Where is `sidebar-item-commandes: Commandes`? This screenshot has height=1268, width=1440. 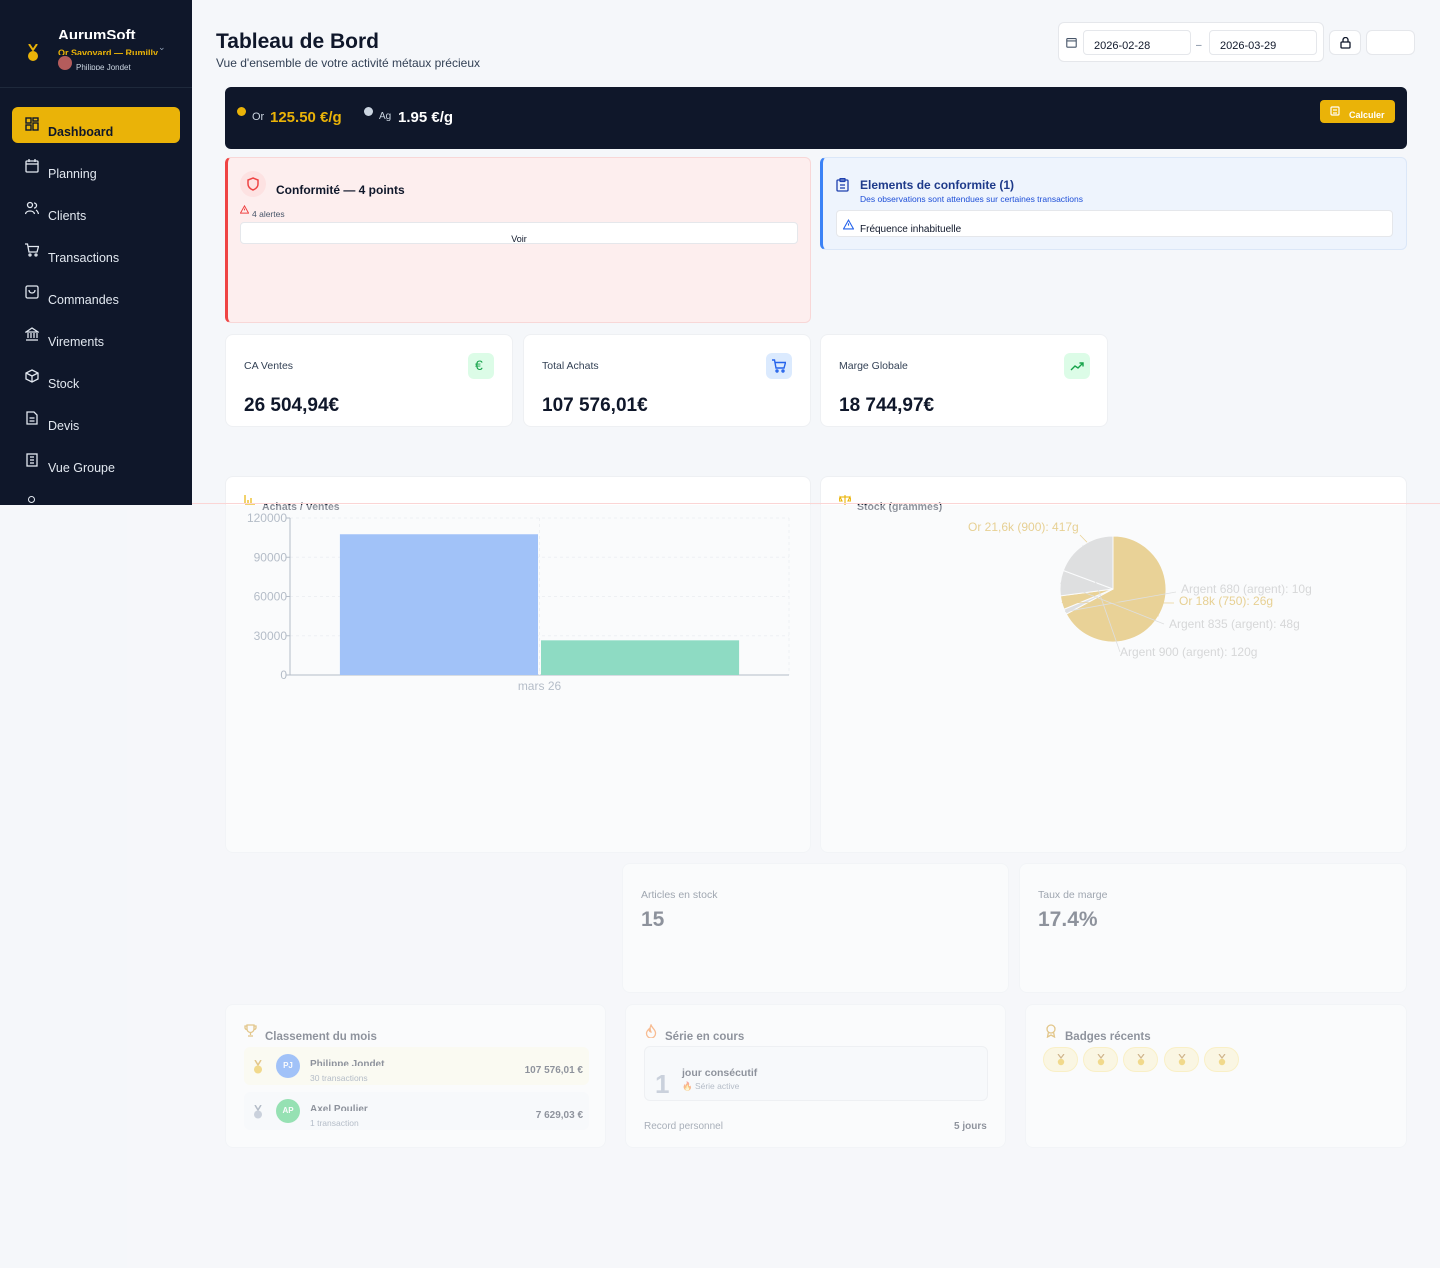
sidebar-item-commandes: Commandes is located at coordinates (96, 293).